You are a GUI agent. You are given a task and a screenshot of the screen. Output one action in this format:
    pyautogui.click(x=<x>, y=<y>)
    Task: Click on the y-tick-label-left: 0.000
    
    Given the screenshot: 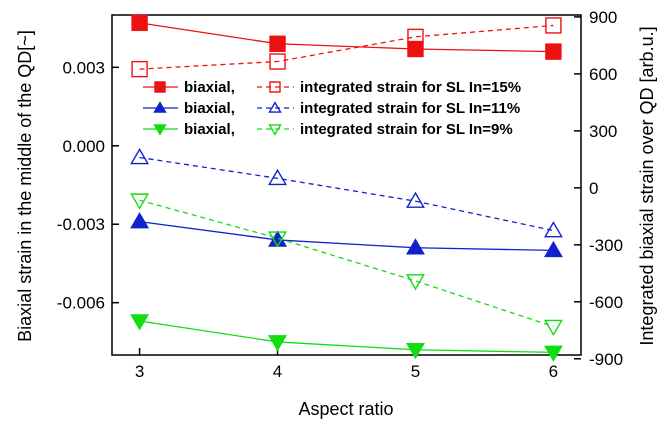 What is the action you would take?
    pyautogui.click(x=83, y=146)
    